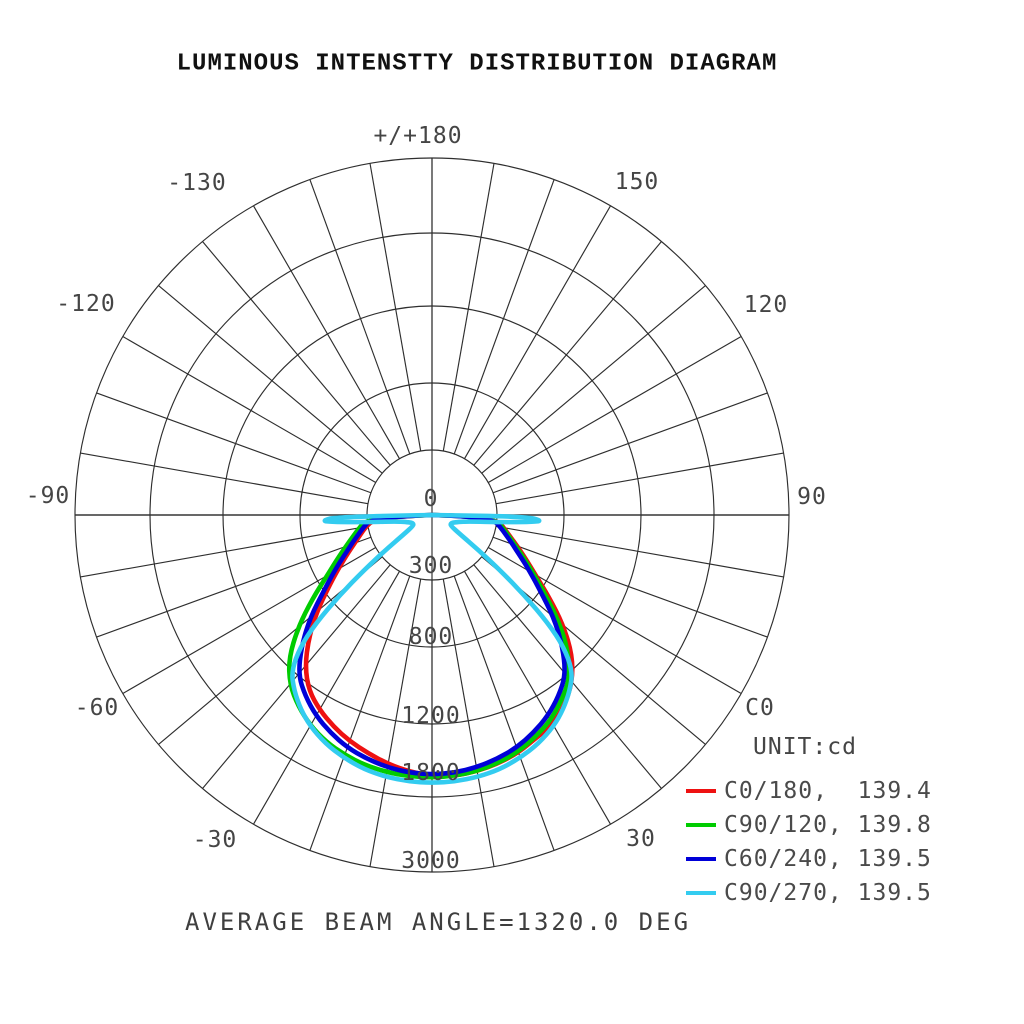 This screenshot has height=1024, width=1024. I want to click on r-tick-label-800: 800, so click(431, 637).